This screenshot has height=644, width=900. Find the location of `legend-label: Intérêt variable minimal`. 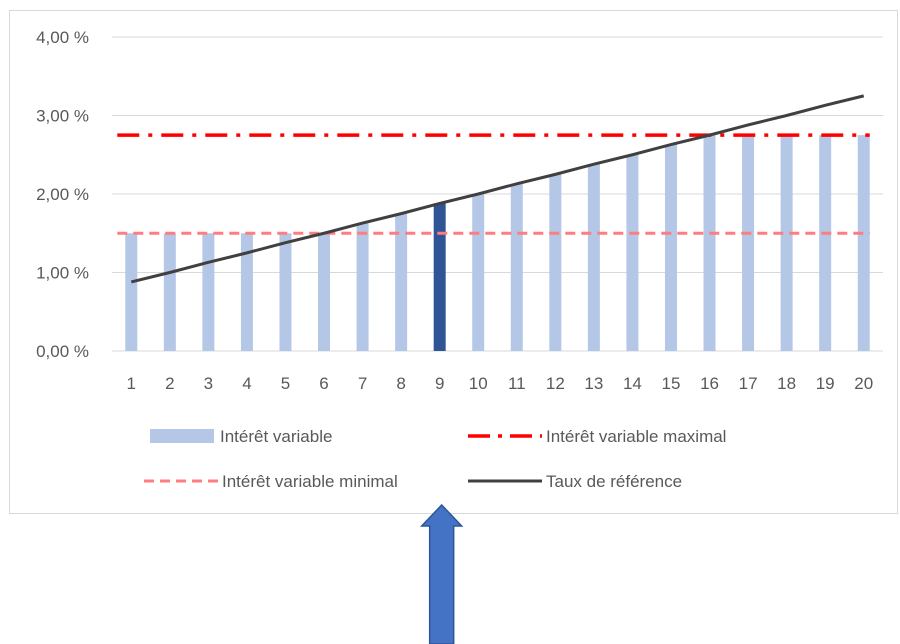

legend-label: Intérêt variable minimal is located at coordinates (310, 481).